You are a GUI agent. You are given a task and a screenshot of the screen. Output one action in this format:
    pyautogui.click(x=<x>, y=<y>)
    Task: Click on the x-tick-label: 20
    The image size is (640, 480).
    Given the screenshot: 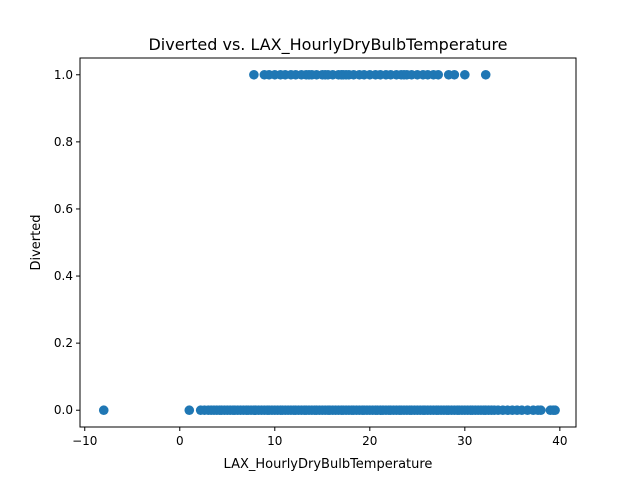 What is the action you would take?
    pyautogui.click(x=369, y=441)
    